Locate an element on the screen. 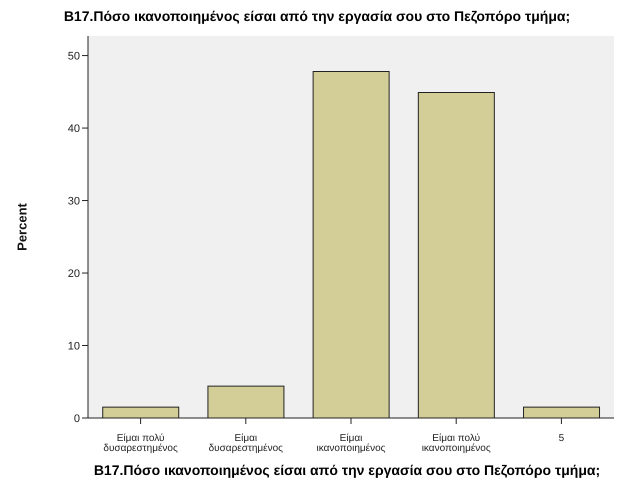  y-axis-title: Percent is located at coordinates (22, 226).